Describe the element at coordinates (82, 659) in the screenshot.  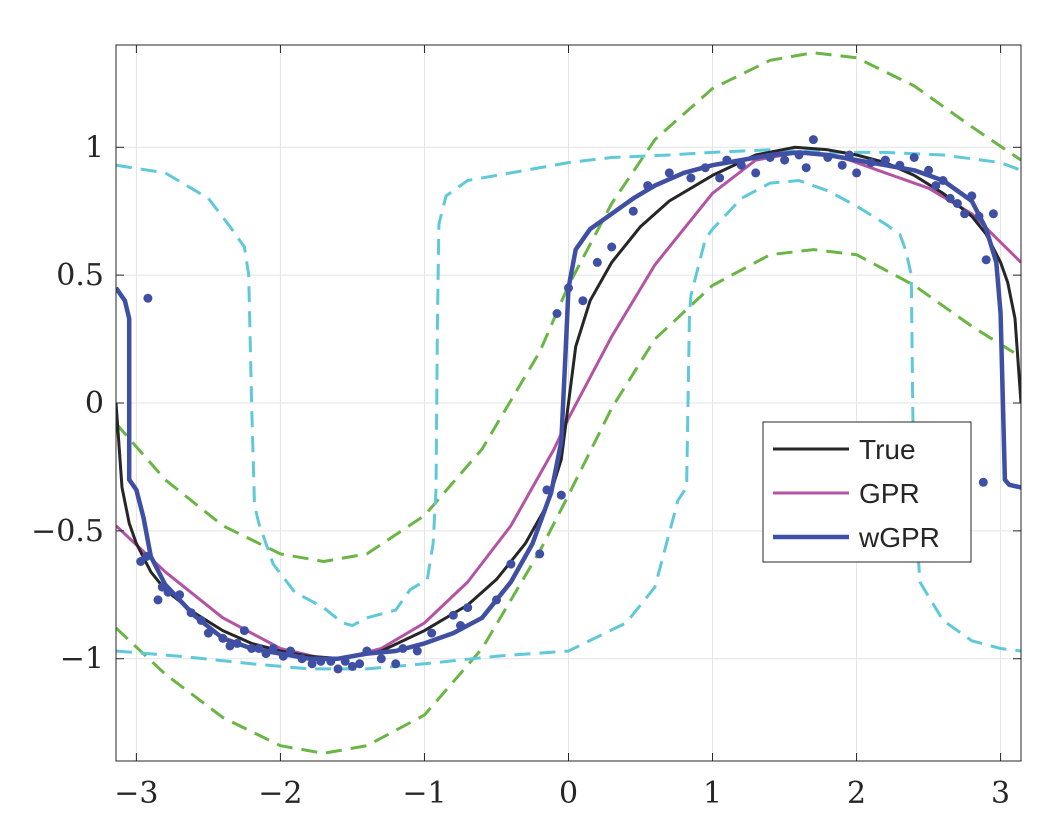
I see `y-tick-label: −1` at that location.